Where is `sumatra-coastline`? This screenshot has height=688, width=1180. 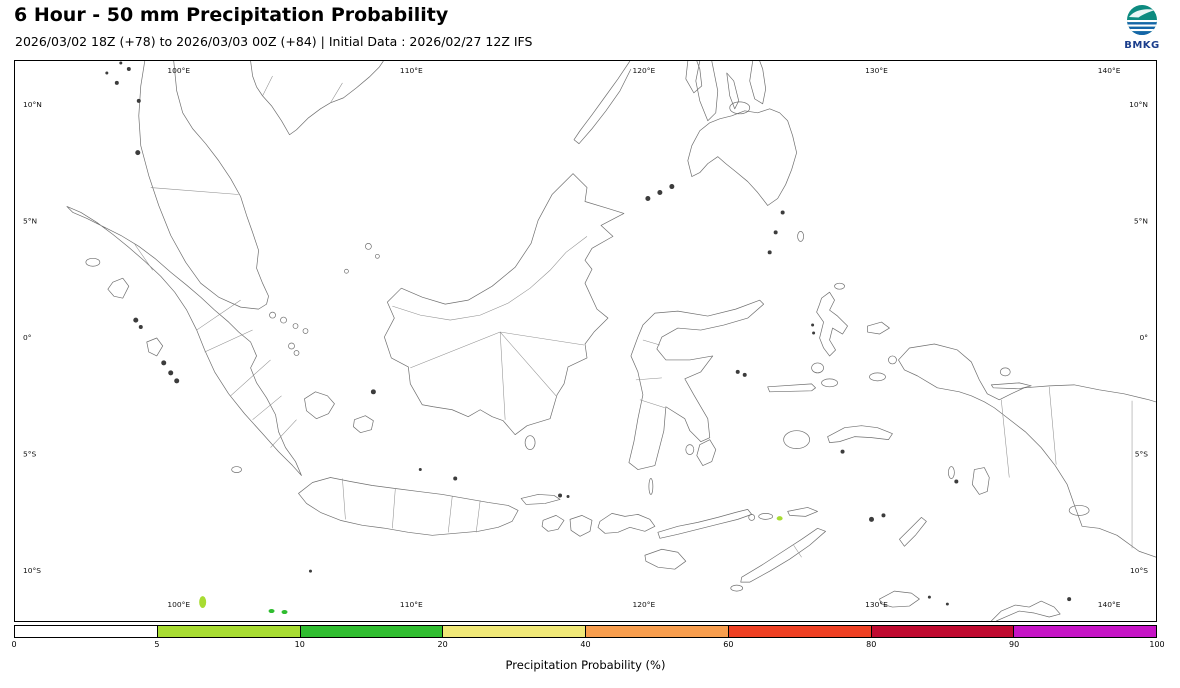
sumatra-coastline is located at coordinates (184, 341).